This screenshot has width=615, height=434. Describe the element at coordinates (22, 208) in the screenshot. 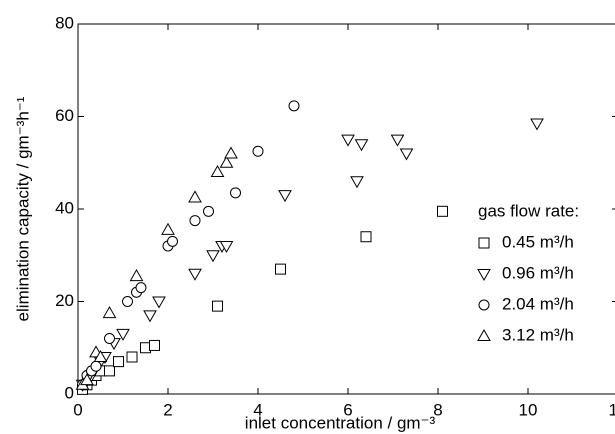

I see `y-axis-label: elimination capacity / gm⁻³h⁻¹` at that location.